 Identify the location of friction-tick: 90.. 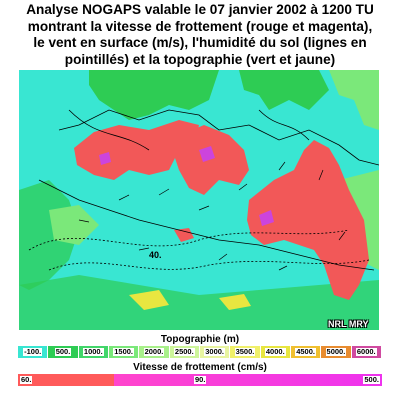
(200, 379).